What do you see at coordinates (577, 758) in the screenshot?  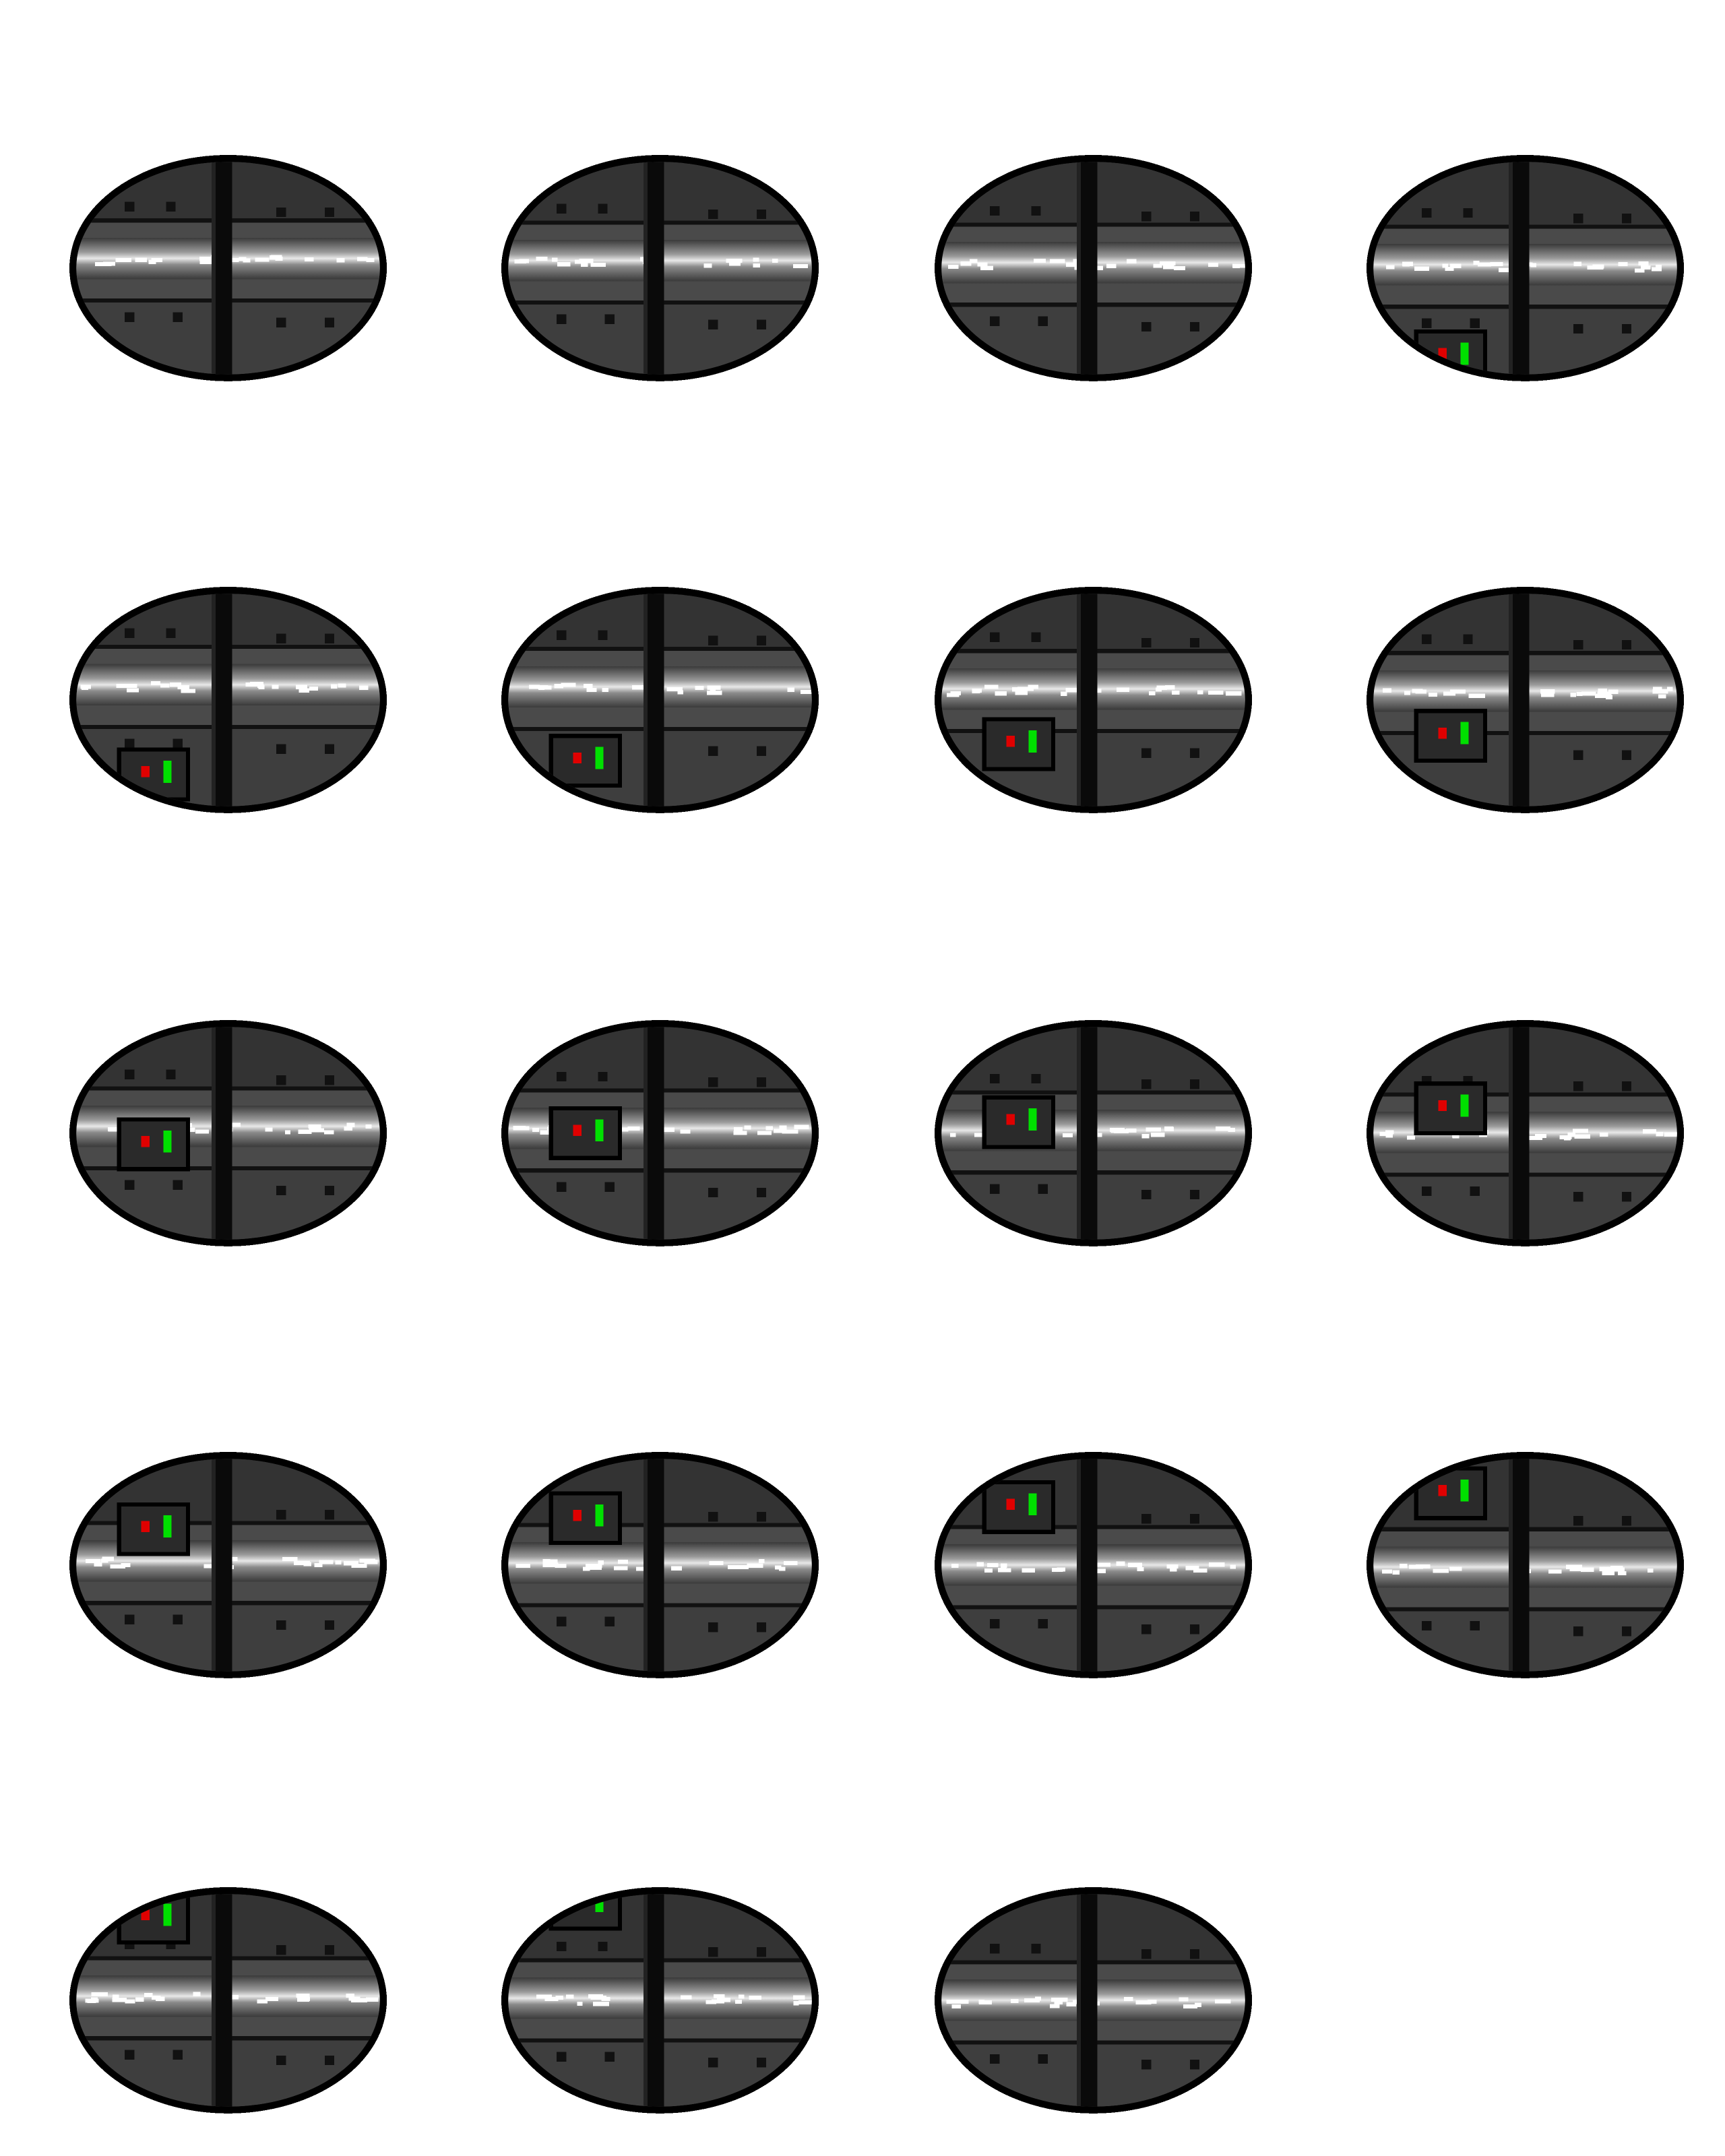 I see `red-light` at bounding box center [577, 758].